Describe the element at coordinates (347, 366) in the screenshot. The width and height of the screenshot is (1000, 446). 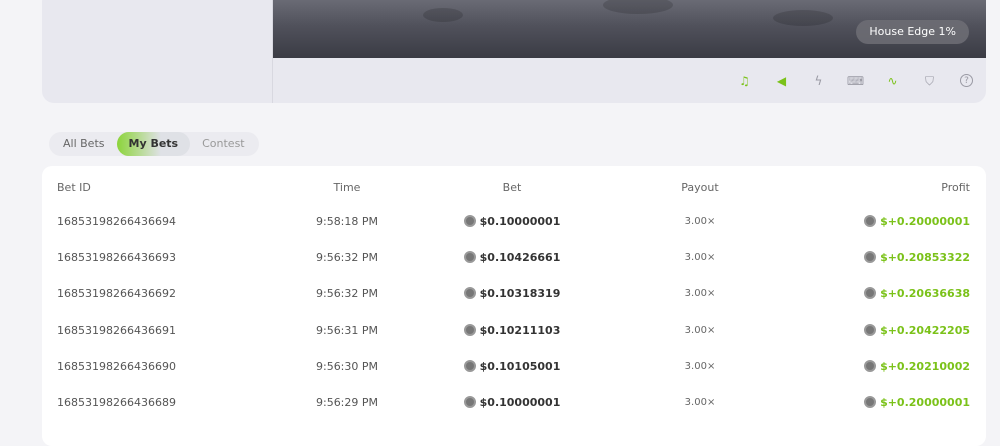
I see `bet-time: 9:56:30 PM` at that location.